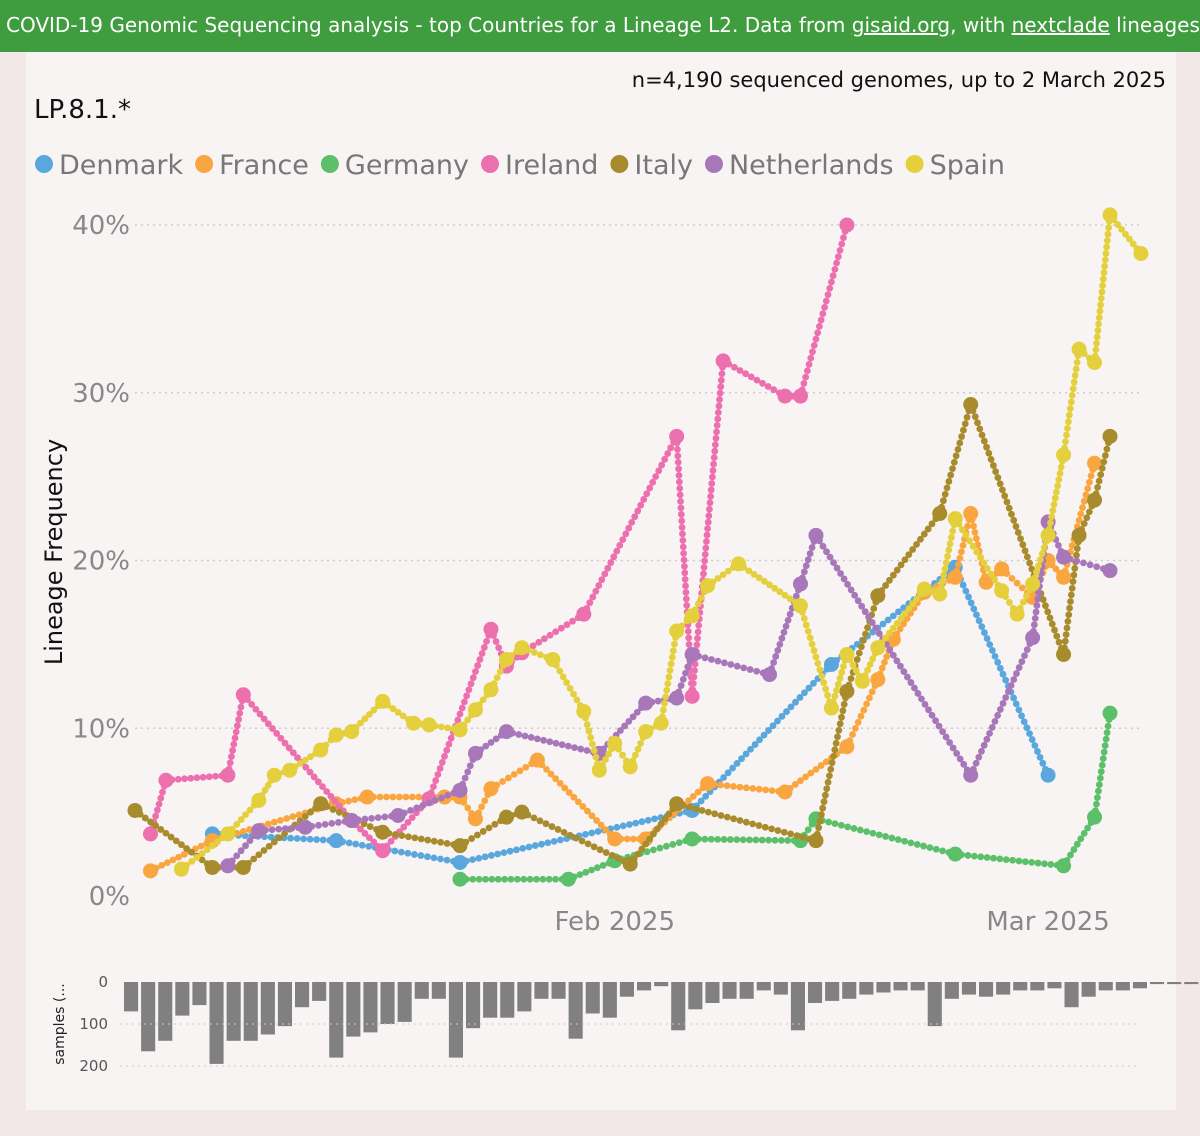  Describe the element at coordinates (264, 165) in the screenshot. I see `legend-label-france: France` at that location.